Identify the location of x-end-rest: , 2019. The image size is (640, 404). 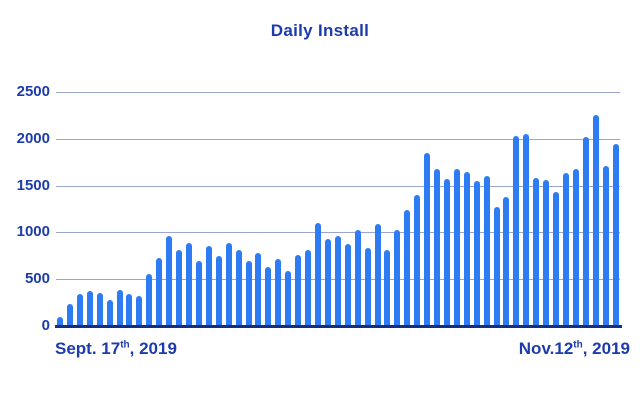
(606, 348).